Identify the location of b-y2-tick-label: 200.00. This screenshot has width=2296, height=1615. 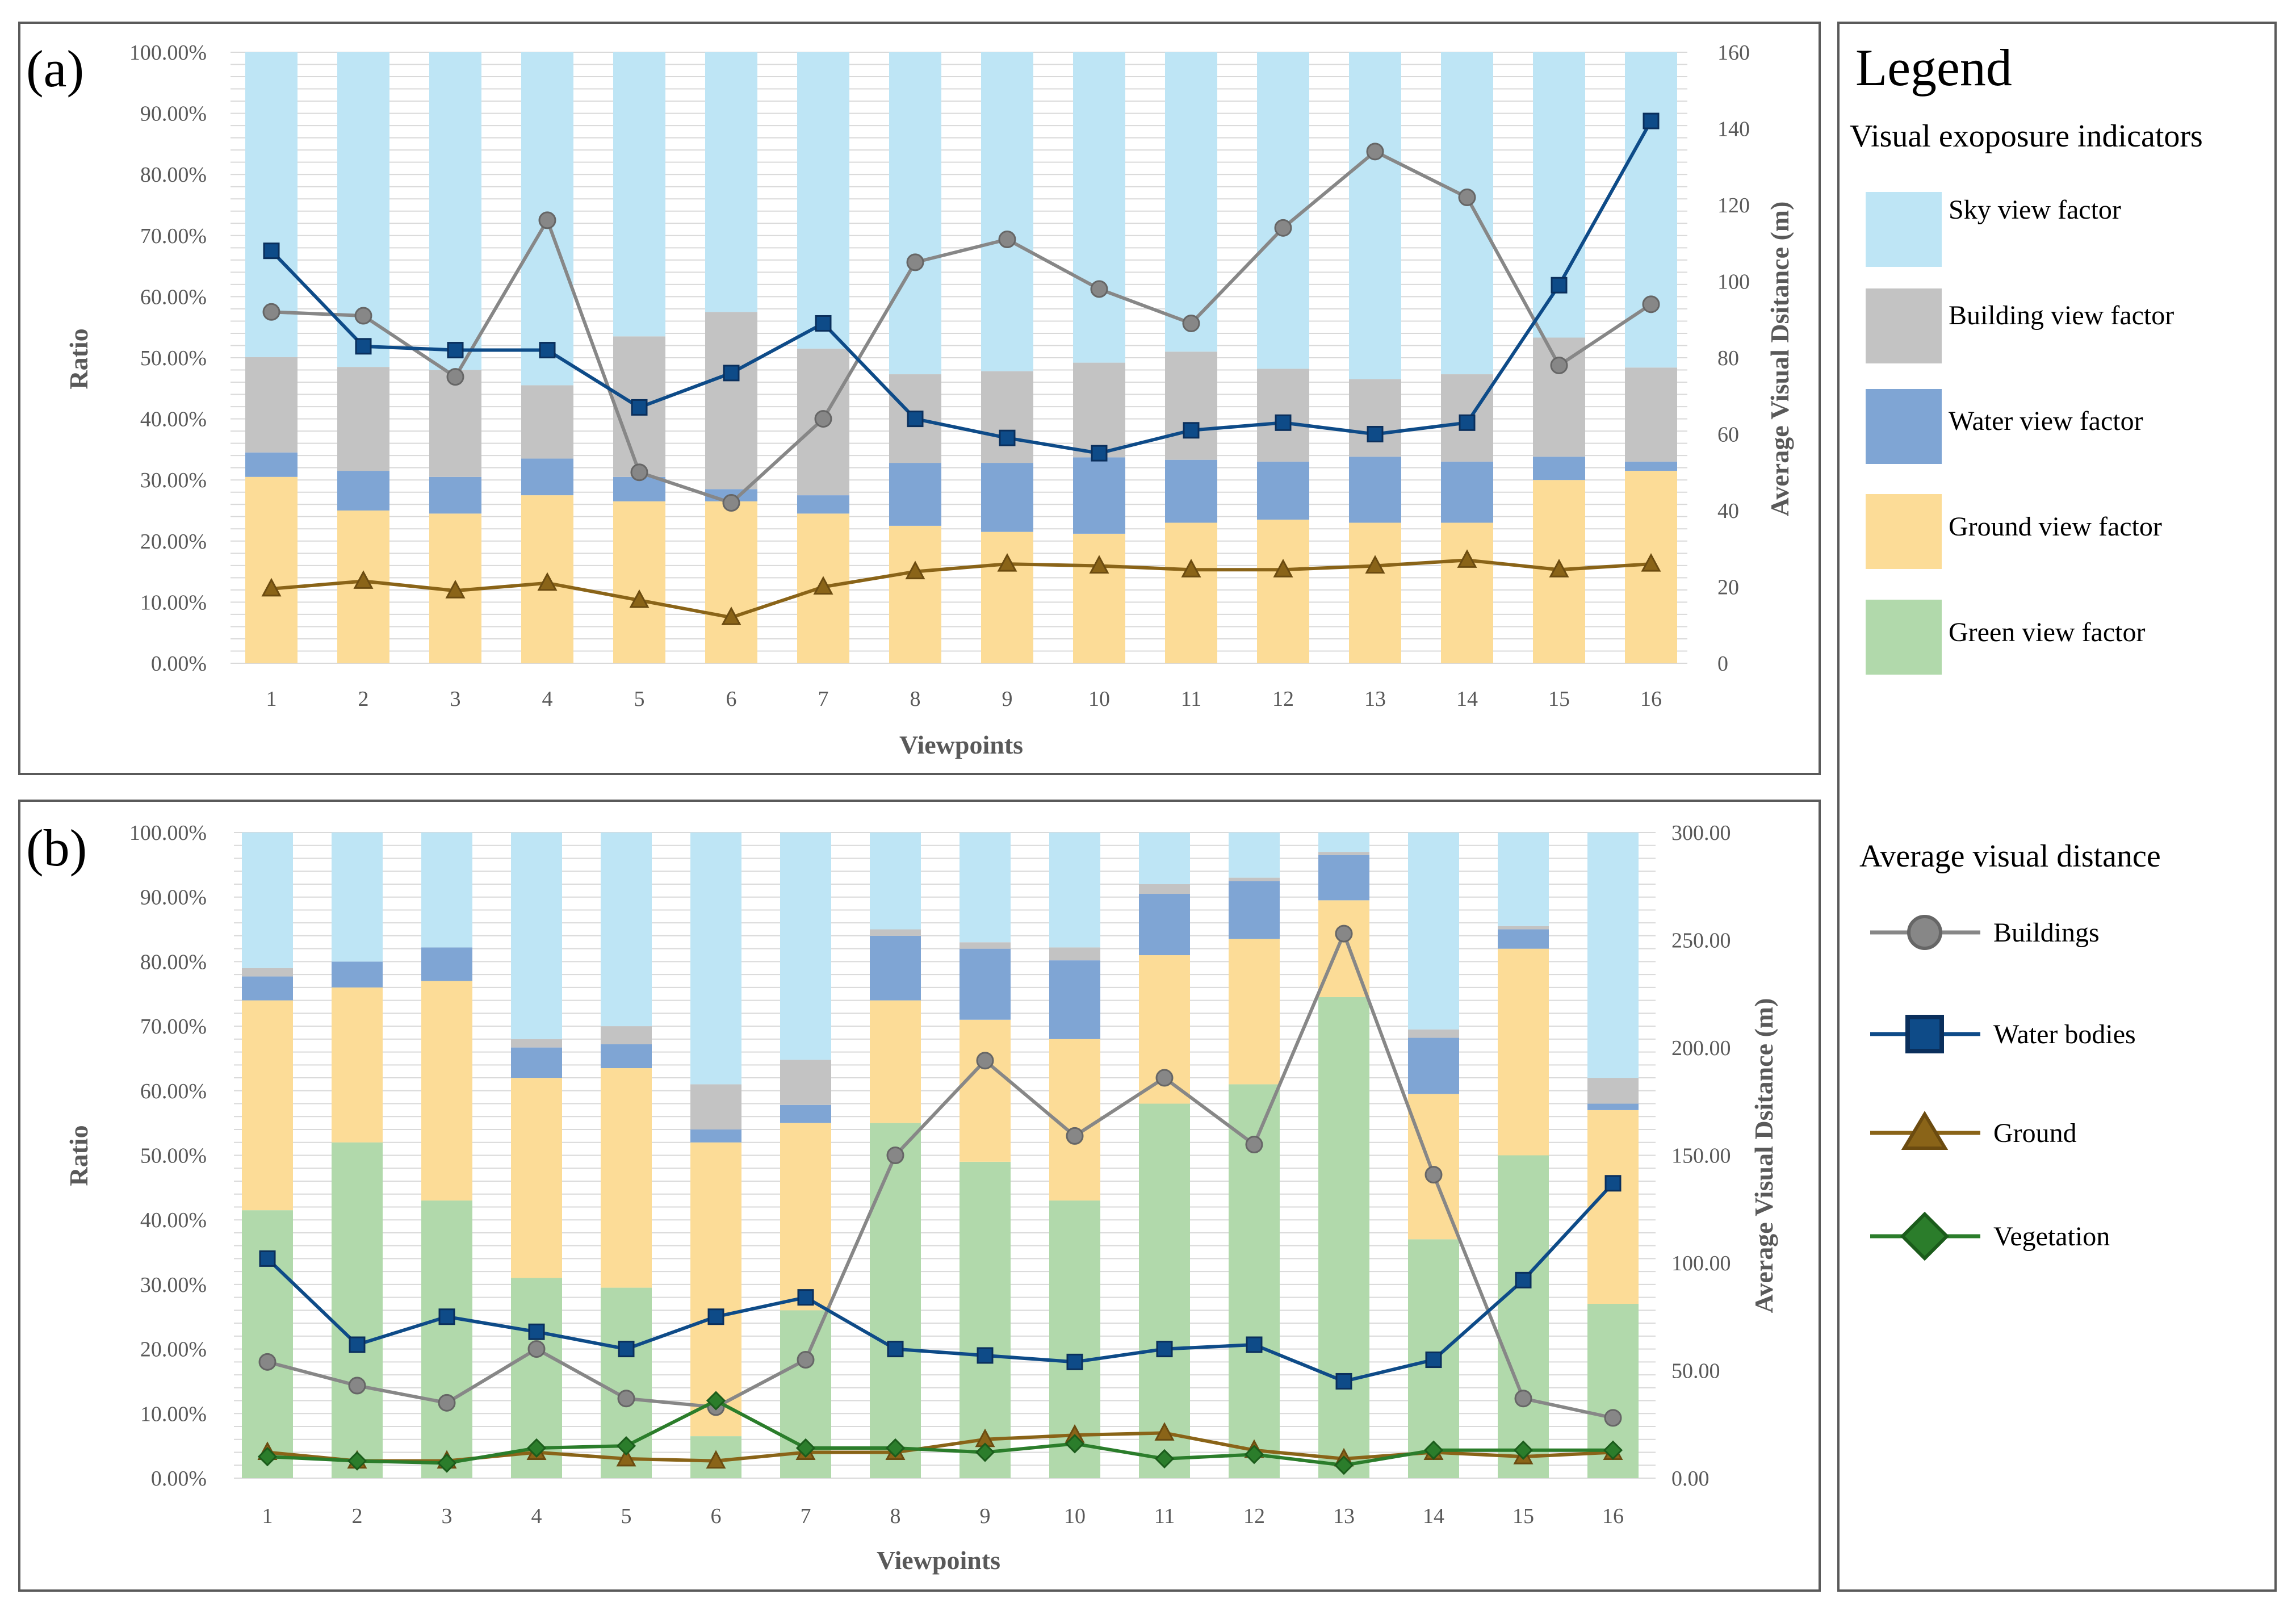
(1701, 1048).